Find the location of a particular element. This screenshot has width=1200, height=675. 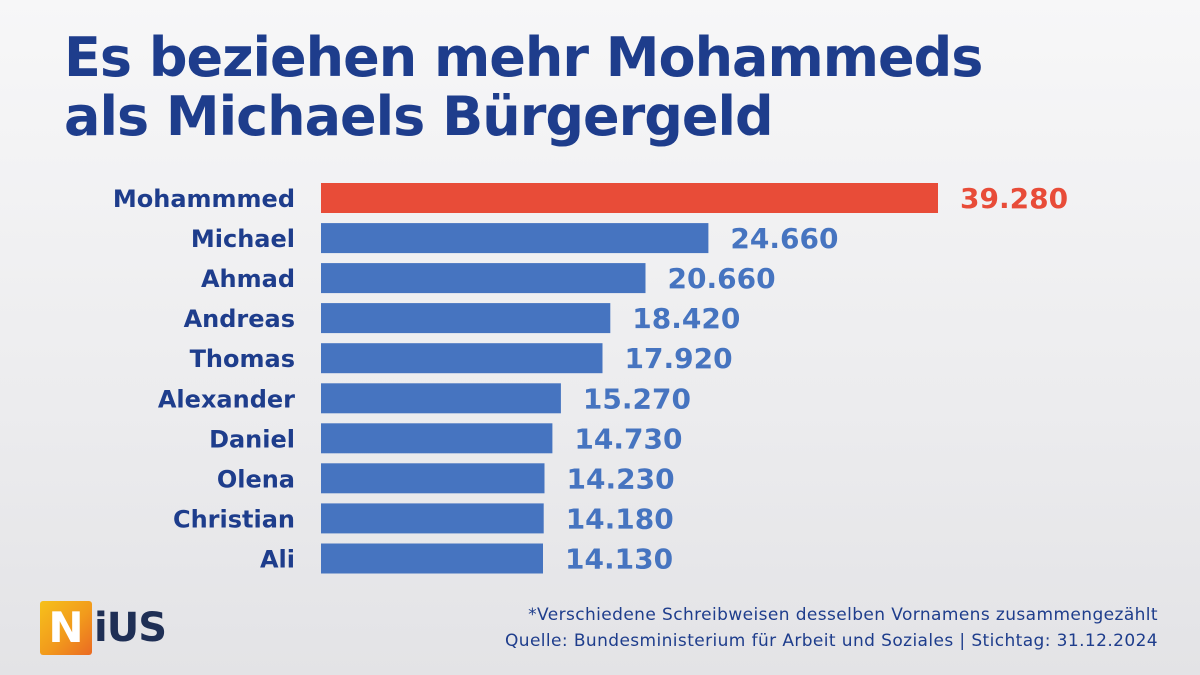

value-label: 18.420 is located at coordinates (686, 318).